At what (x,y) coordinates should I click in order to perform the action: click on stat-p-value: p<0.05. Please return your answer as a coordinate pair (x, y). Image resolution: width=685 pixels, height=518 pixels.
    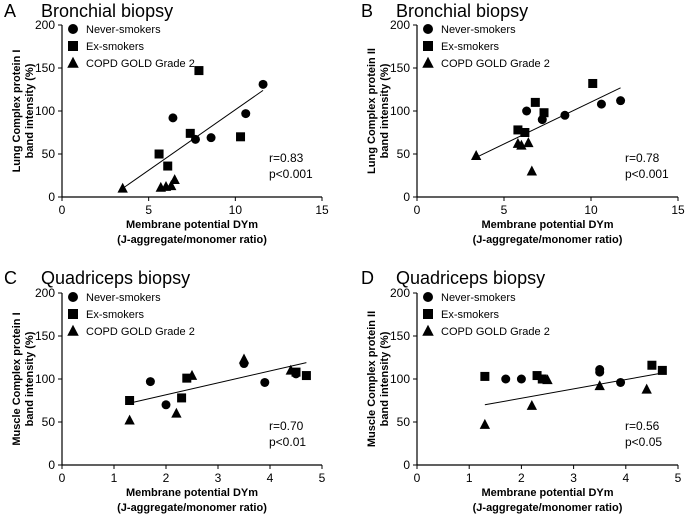
    Looking at the image, I should click on (643, 442).